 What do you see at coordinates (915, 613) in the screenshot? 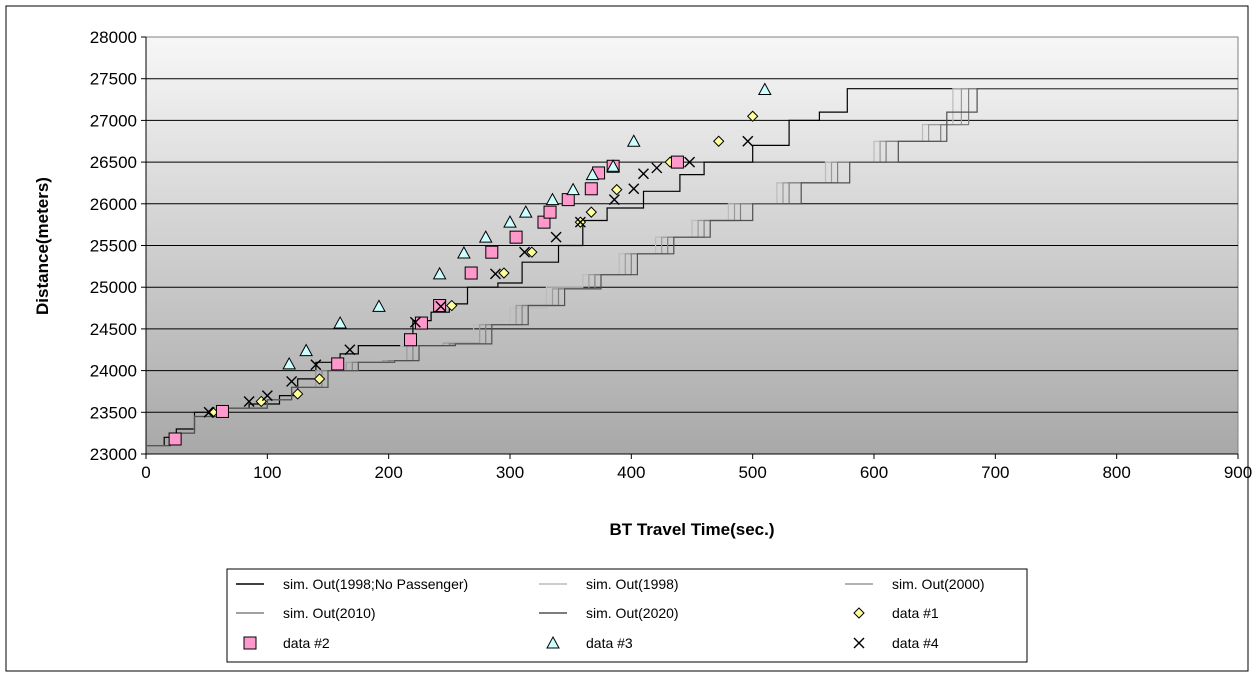
I see `legend-label: data #1` at bounding box center [915, 613].